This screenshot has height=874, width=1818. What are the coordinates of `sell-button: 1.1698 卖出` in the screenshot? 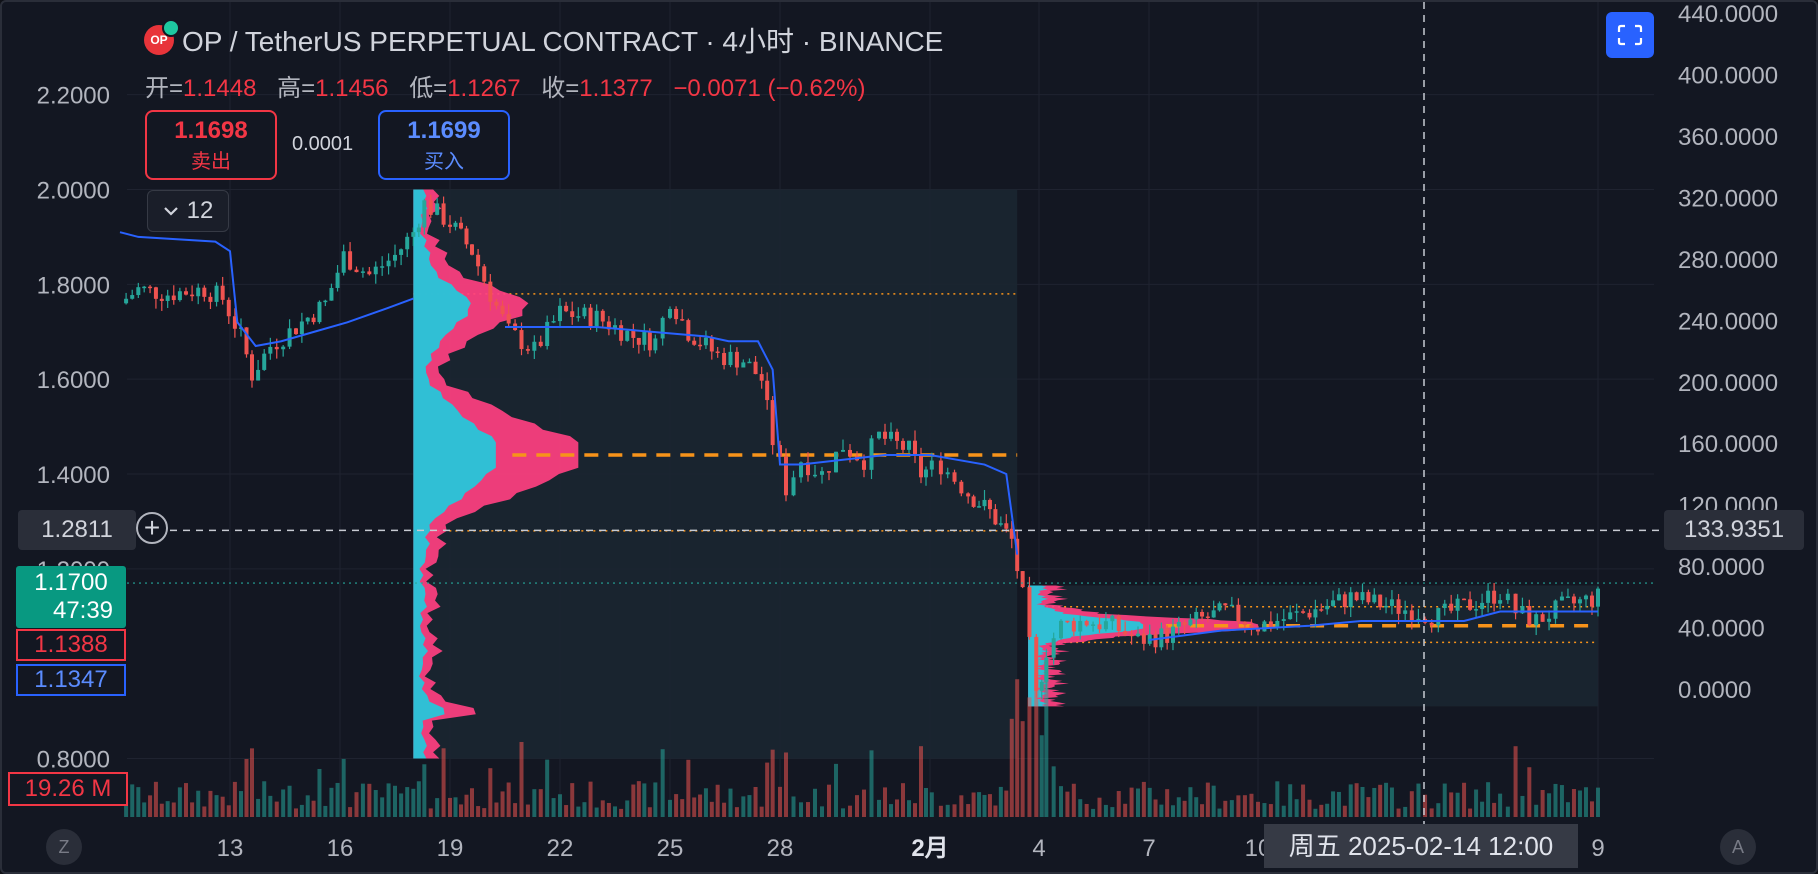 It's located at (211, 145).